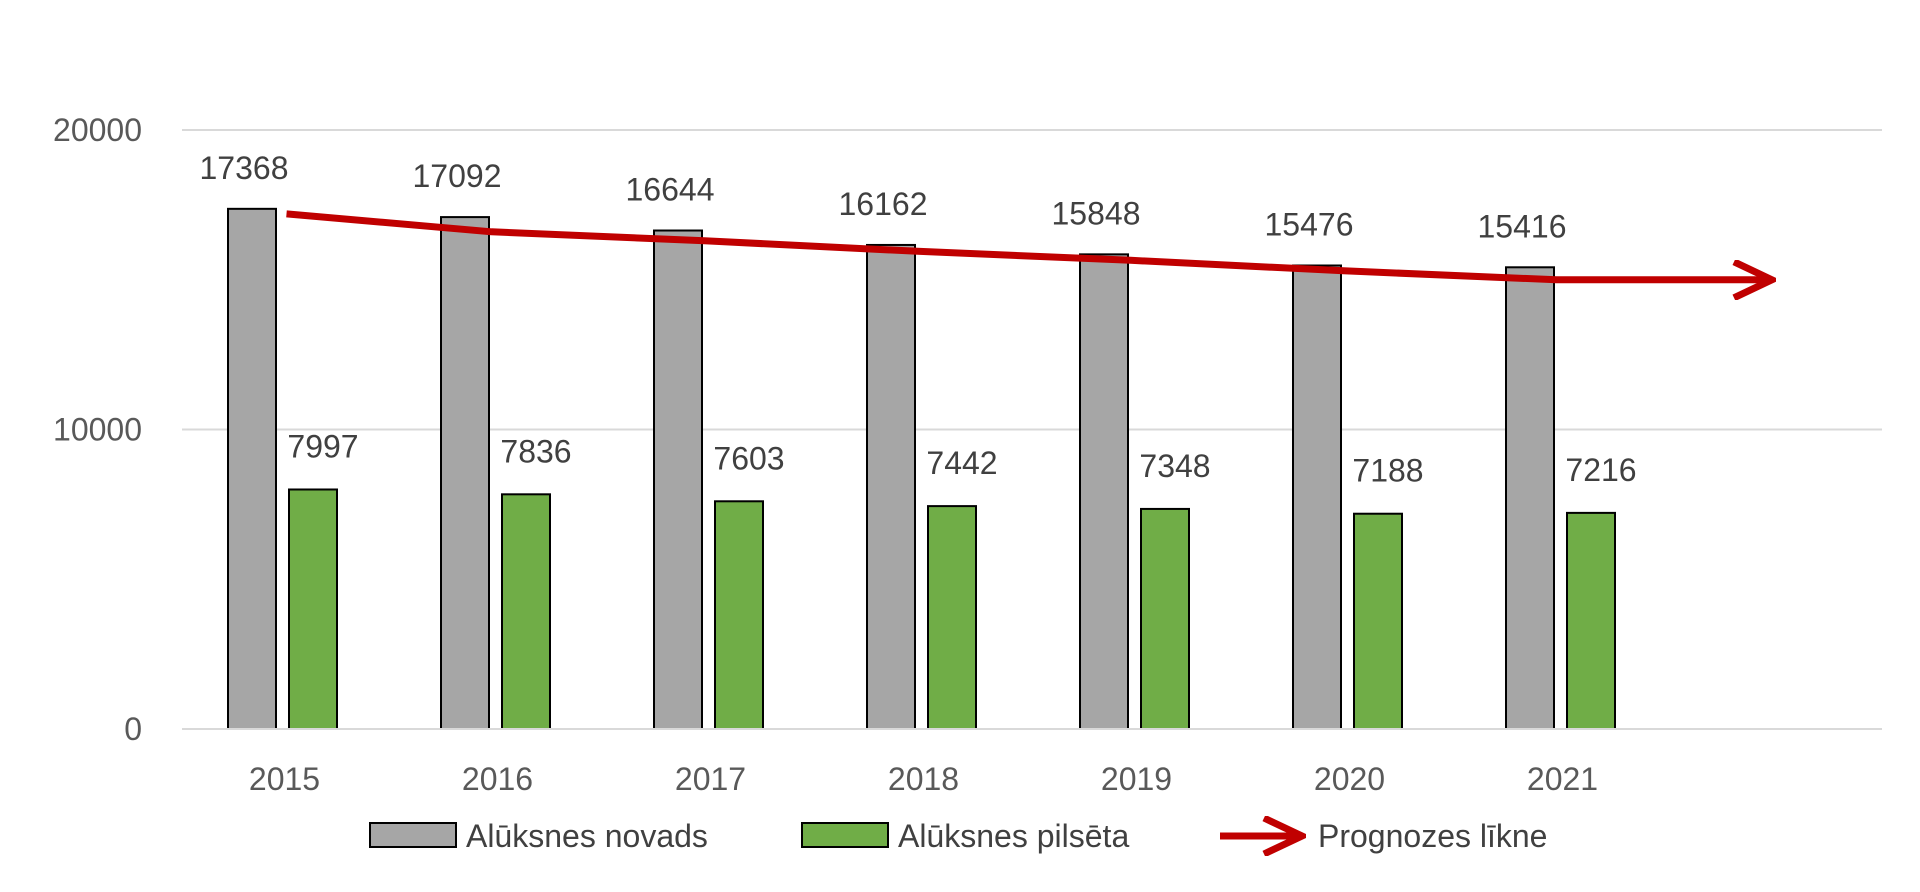 Image resolution: width=1920 pixels, height=892 pixels. I want to click on data-label: 15476, so click(1309, 224).